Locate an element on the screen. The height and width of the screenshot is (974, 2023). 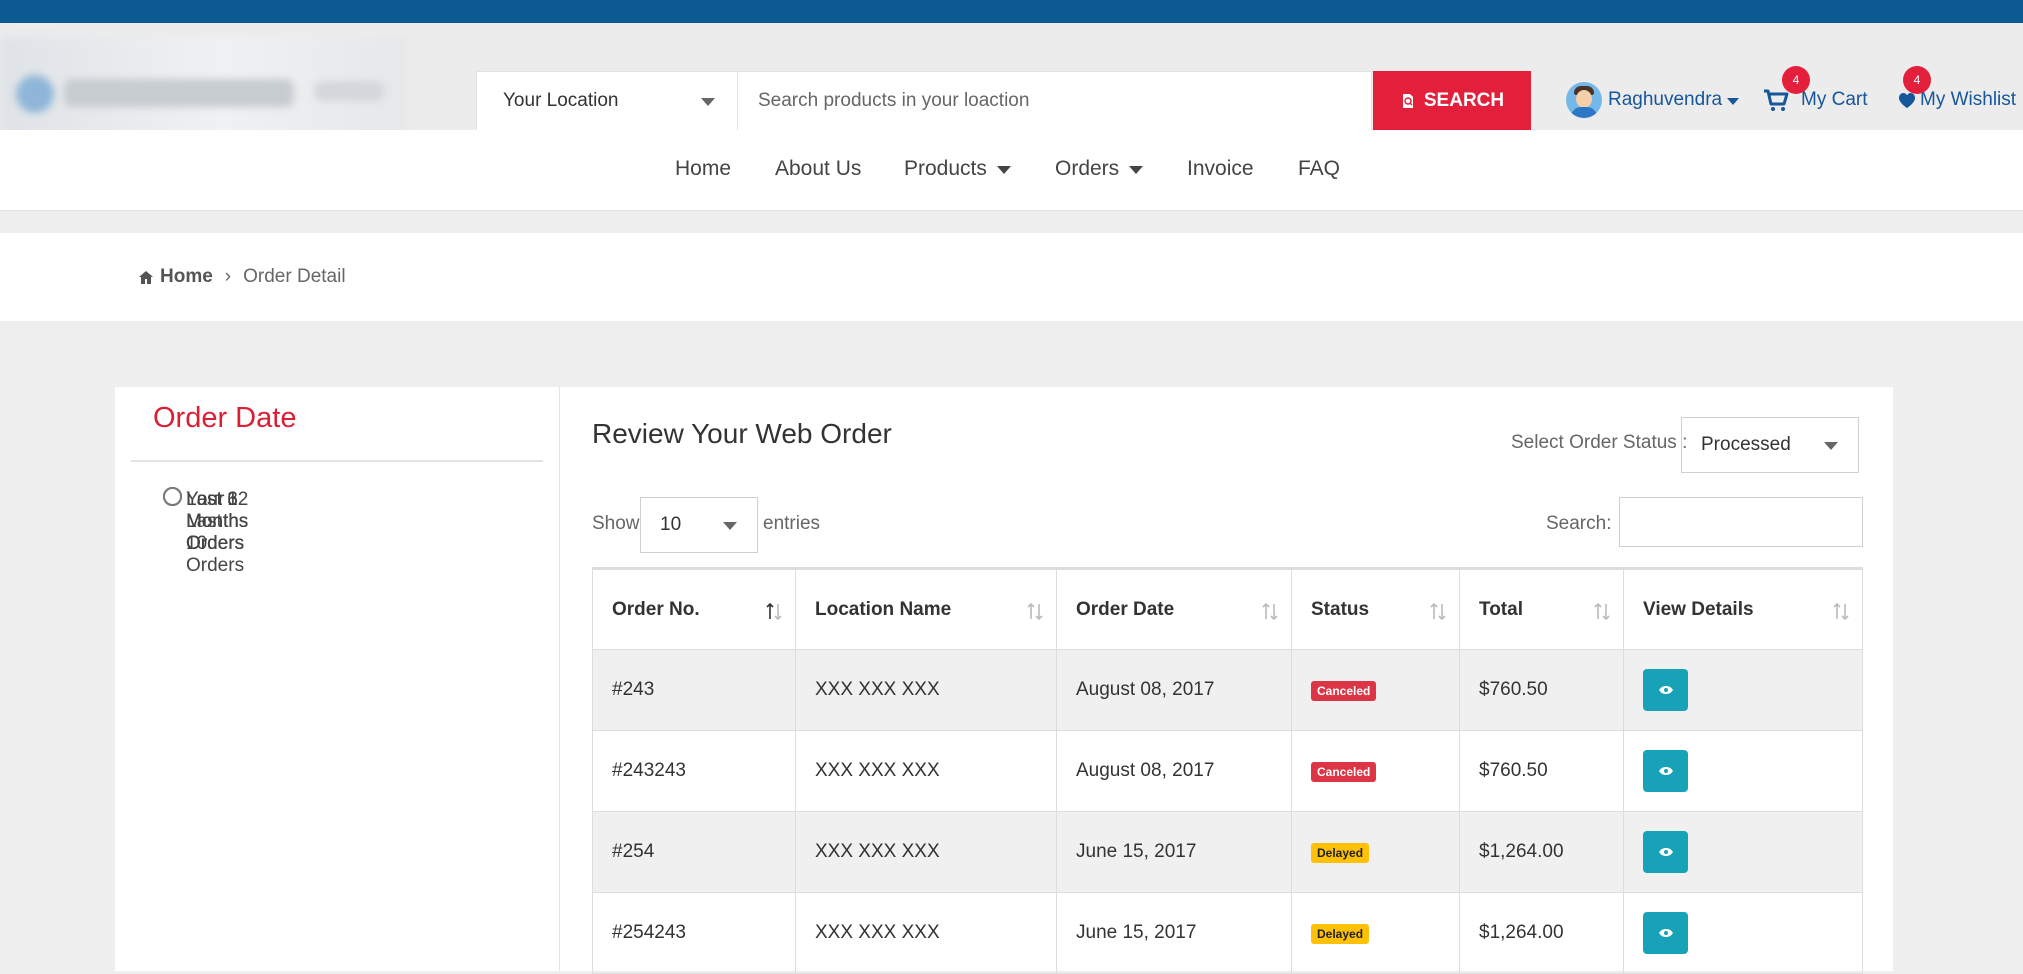
nav-invoice: Invoice is located at coordinates (1220, 169).